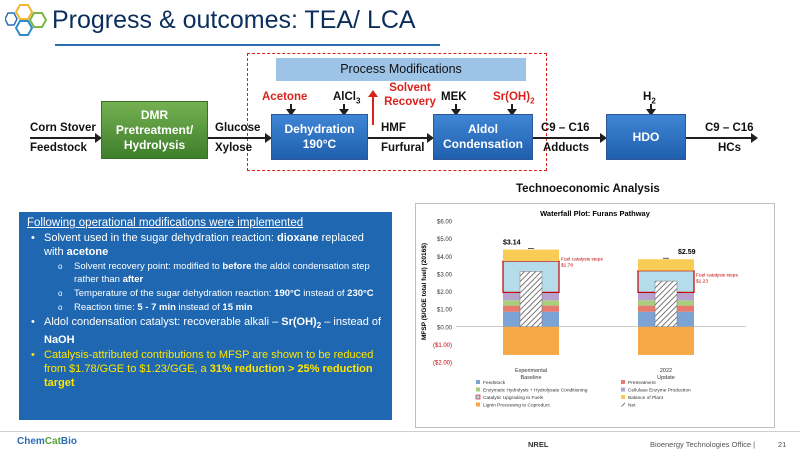  I want to click on total-label: $2.59, so click(687, 252).